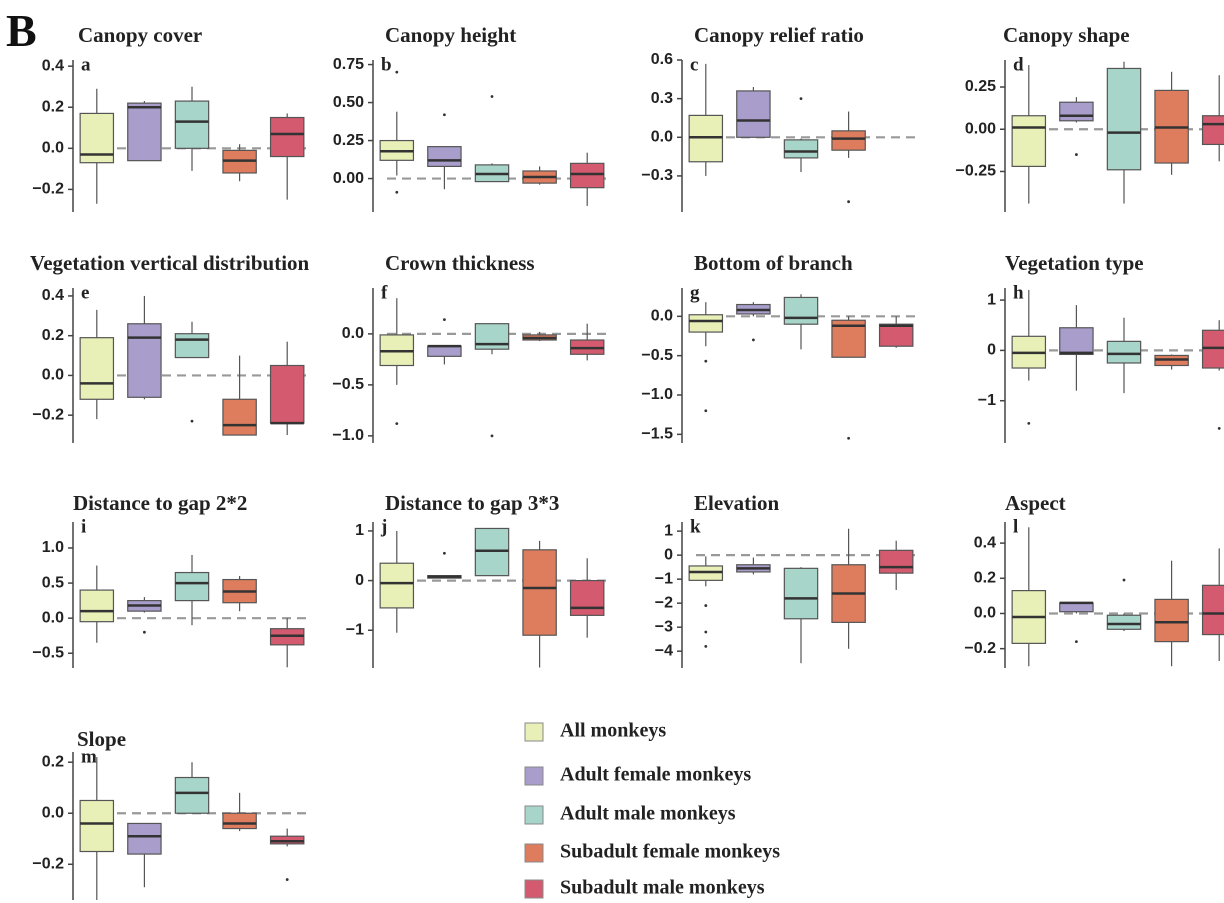  What do you see at coordinates (1015, 526) in the screenshot?
I see `panel-letter: l` at bounding box center [1015, 526].